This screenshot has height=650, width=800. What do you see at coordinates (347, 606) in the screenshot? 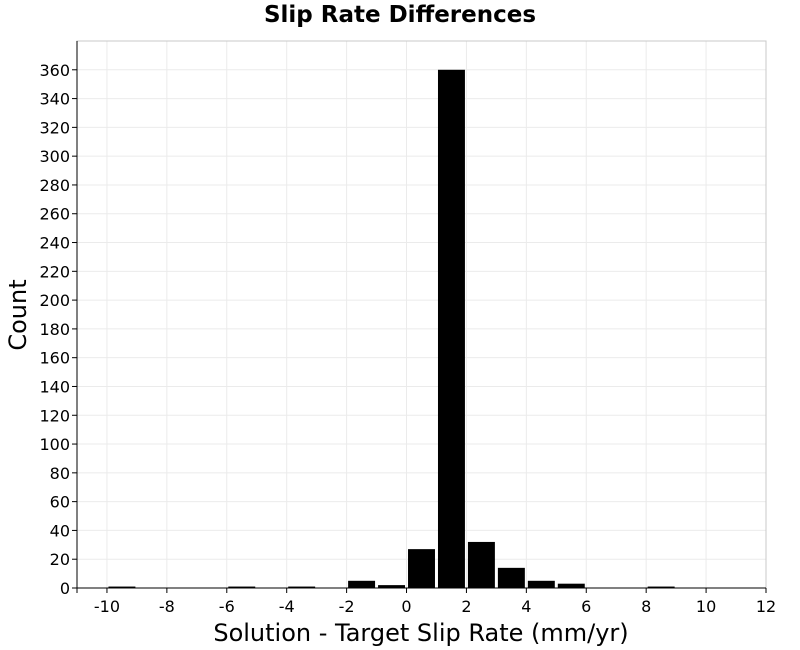
I see `x-tick-label: -2` at bounding box center [347, 606].